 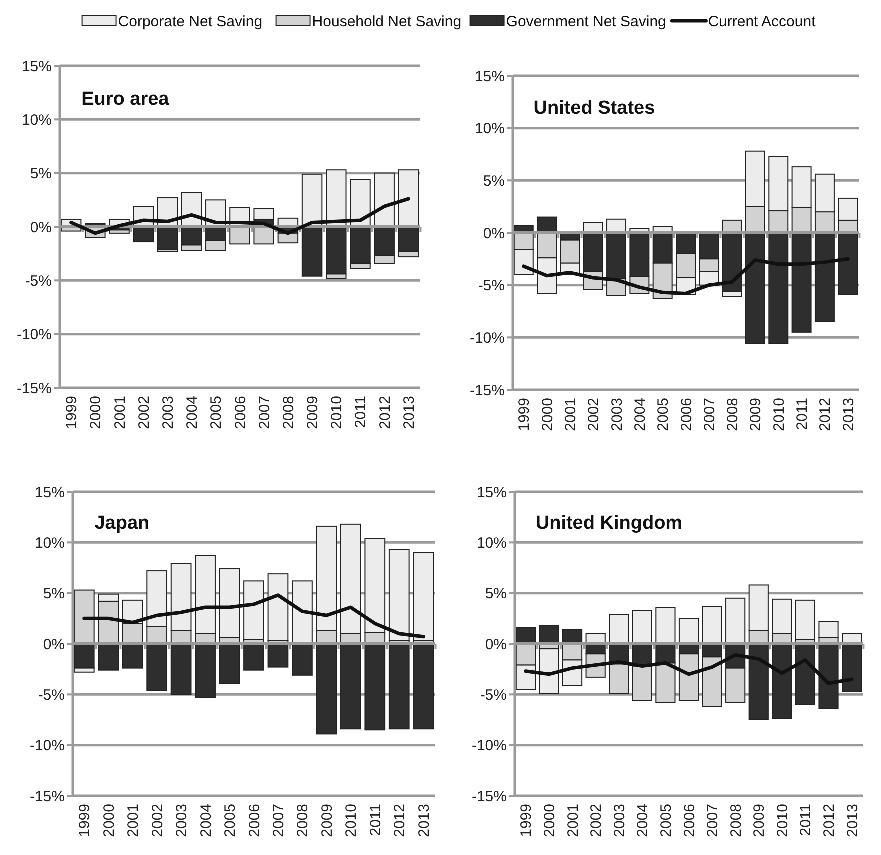 I want to click on legend-label: Government Net Saving, so click(x=586, y=21).